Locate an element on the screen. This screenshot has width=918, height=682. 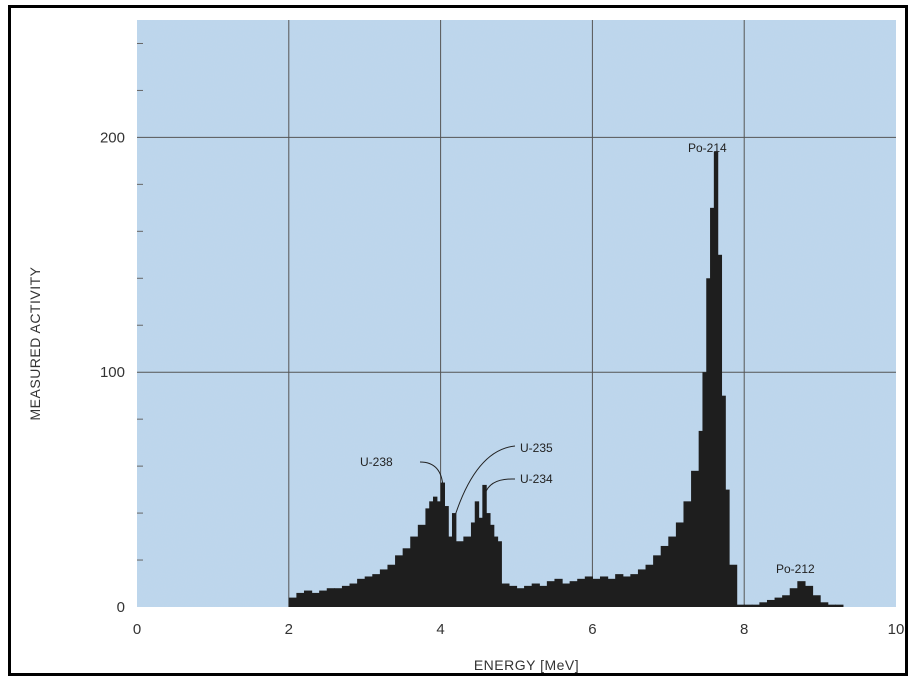
x-tick-label: 10 is located at coordinates (896, 629).